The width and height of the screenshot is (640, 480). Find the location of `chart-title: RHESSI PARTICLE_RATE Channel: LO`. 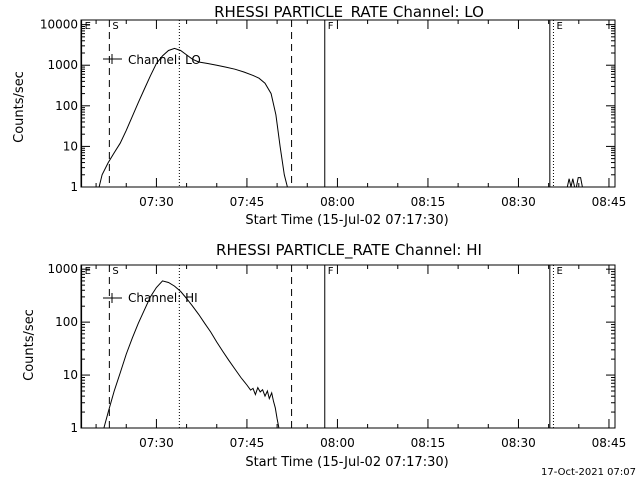

chart-title: RHESSI PARTICLE_RATE Channel: LO is located at coordinates (349, 12).